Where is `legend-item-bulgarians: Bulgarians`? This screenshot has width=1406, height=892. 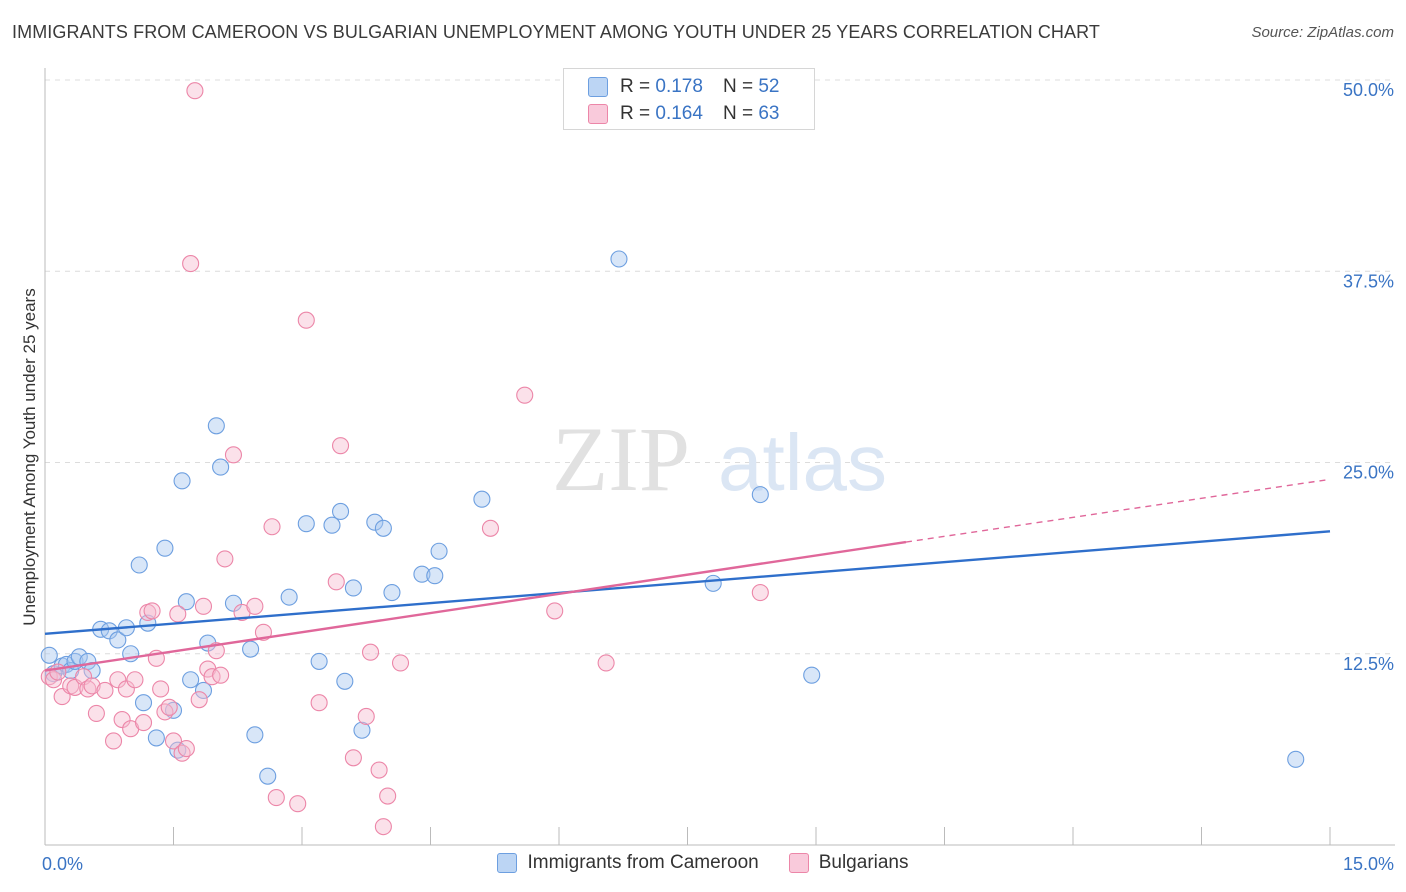
legend-item-bulgarians: Bulgarians is located at coordinates (848, 863).